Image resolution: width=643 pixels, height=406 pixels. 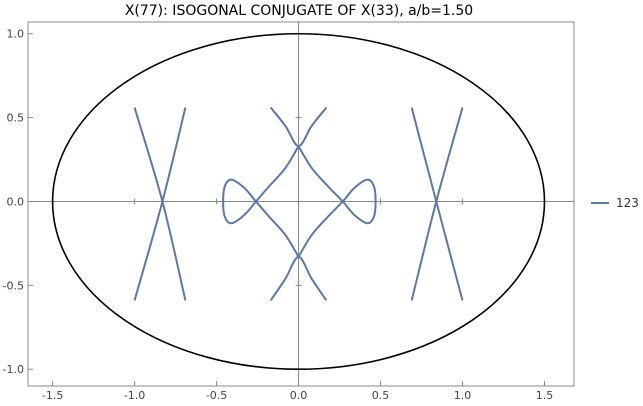 What do you see at coordinates (16, 118) in the screenshot?
I see `y-tick-label: 0.5` at bounding box center [16, 118].